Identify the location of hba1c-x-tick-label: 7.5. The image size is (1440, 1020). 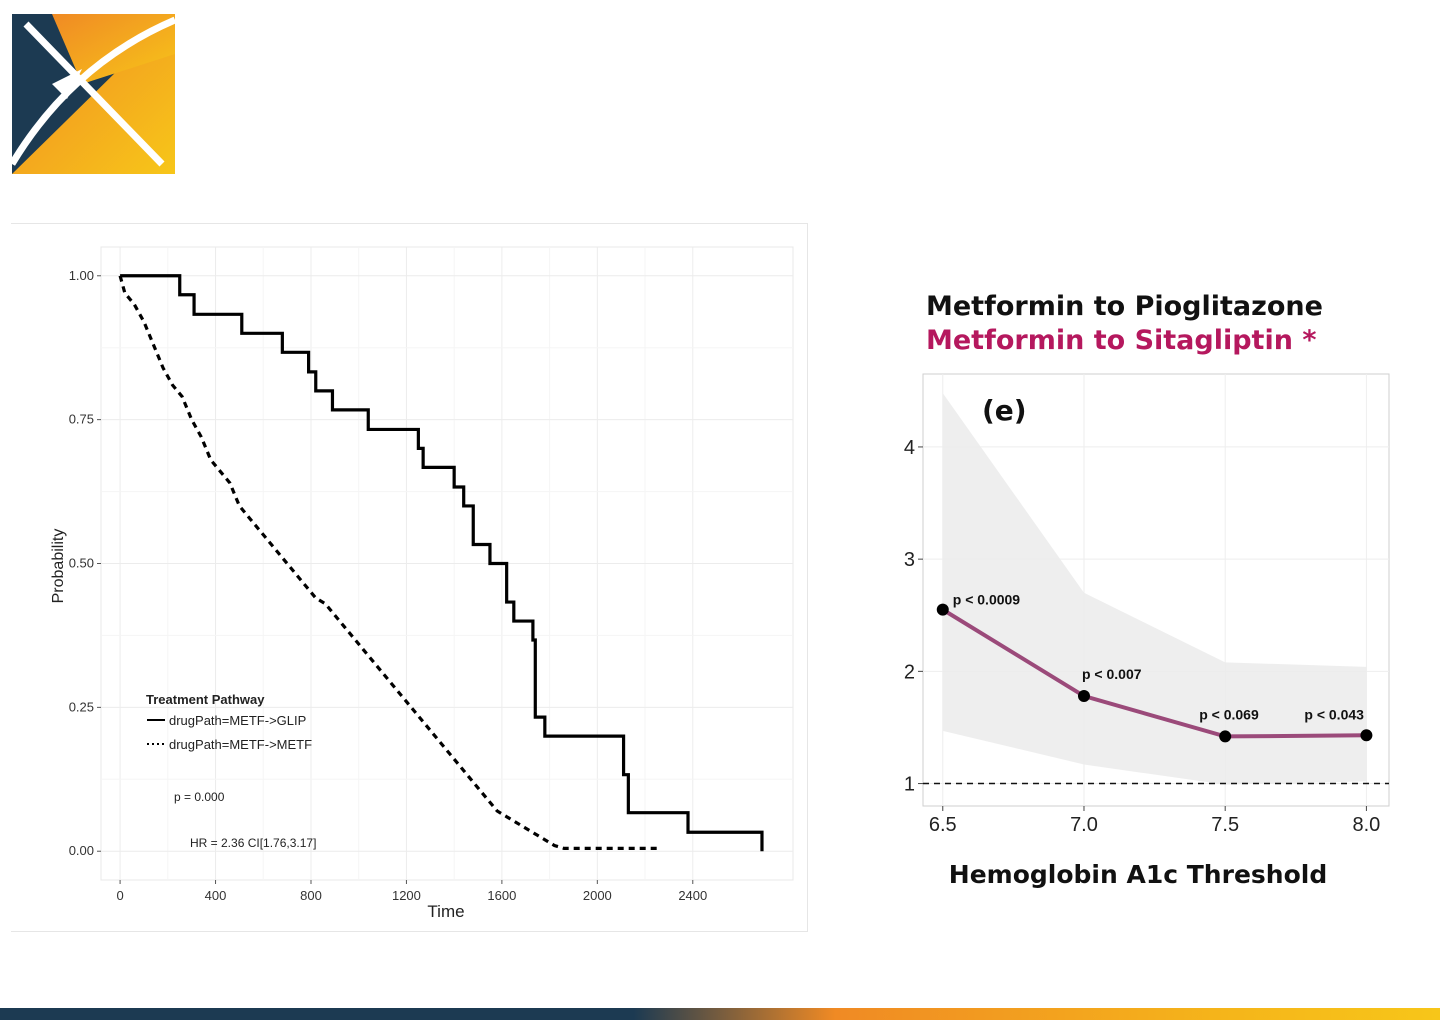
(1225, 825).